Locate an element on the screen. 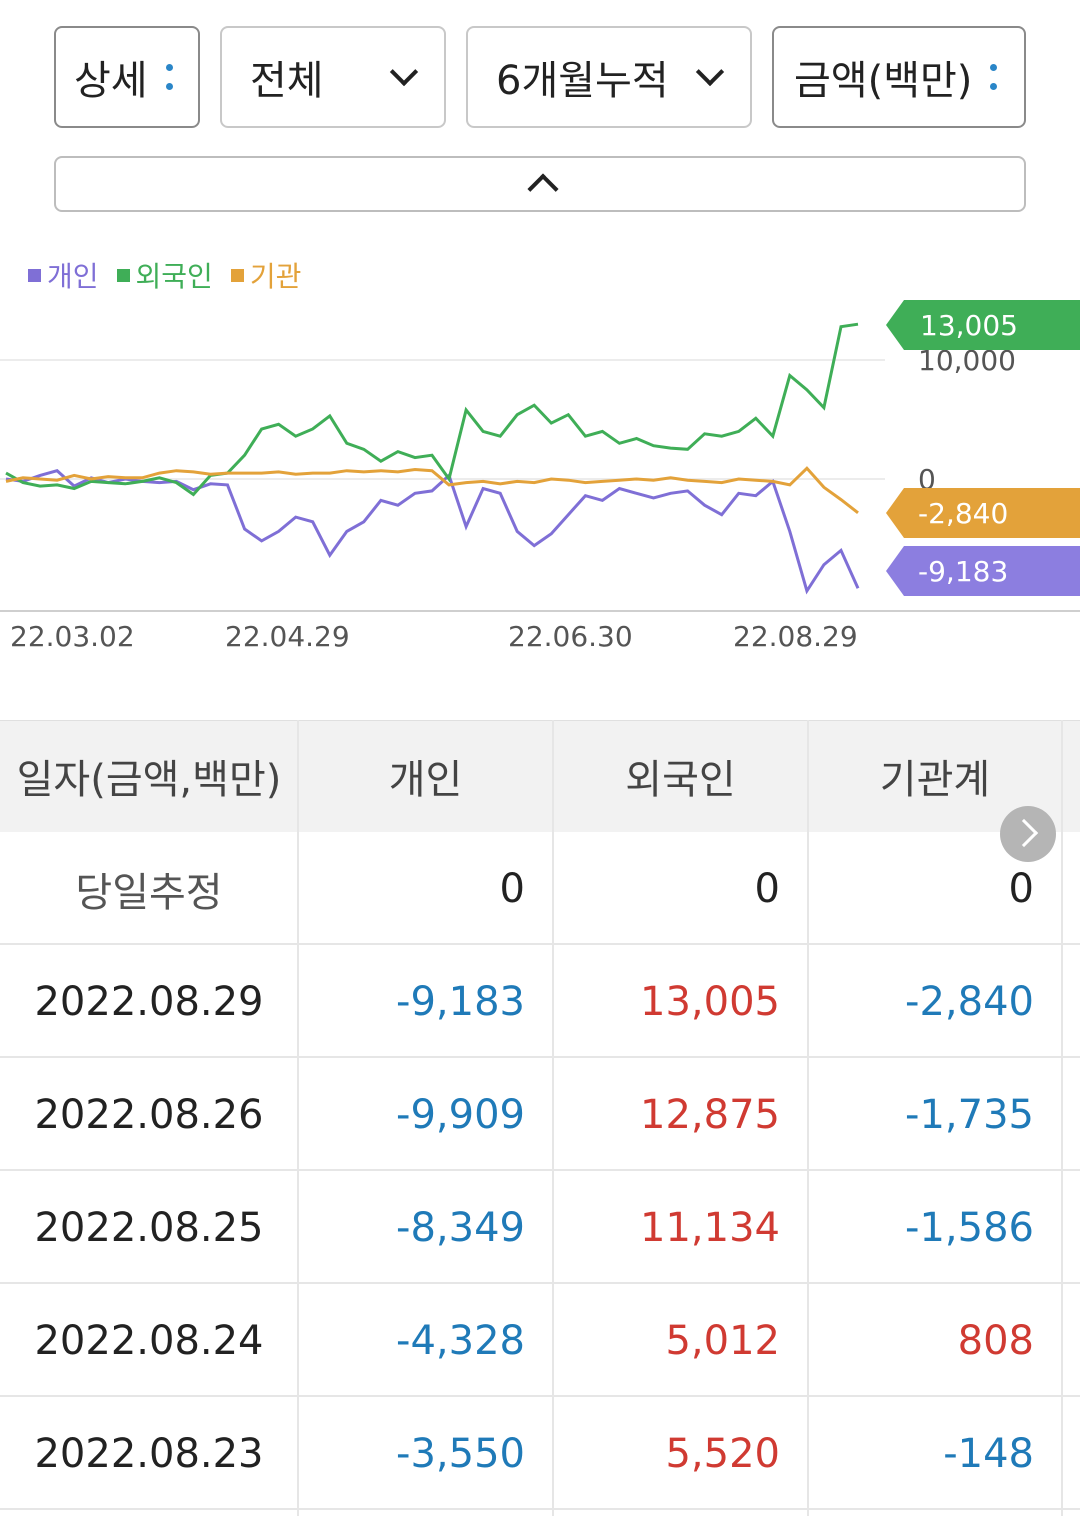 The width and height of the screenshot is (1080, 1516). end-flag-individual is located at coordinates (983, 571).